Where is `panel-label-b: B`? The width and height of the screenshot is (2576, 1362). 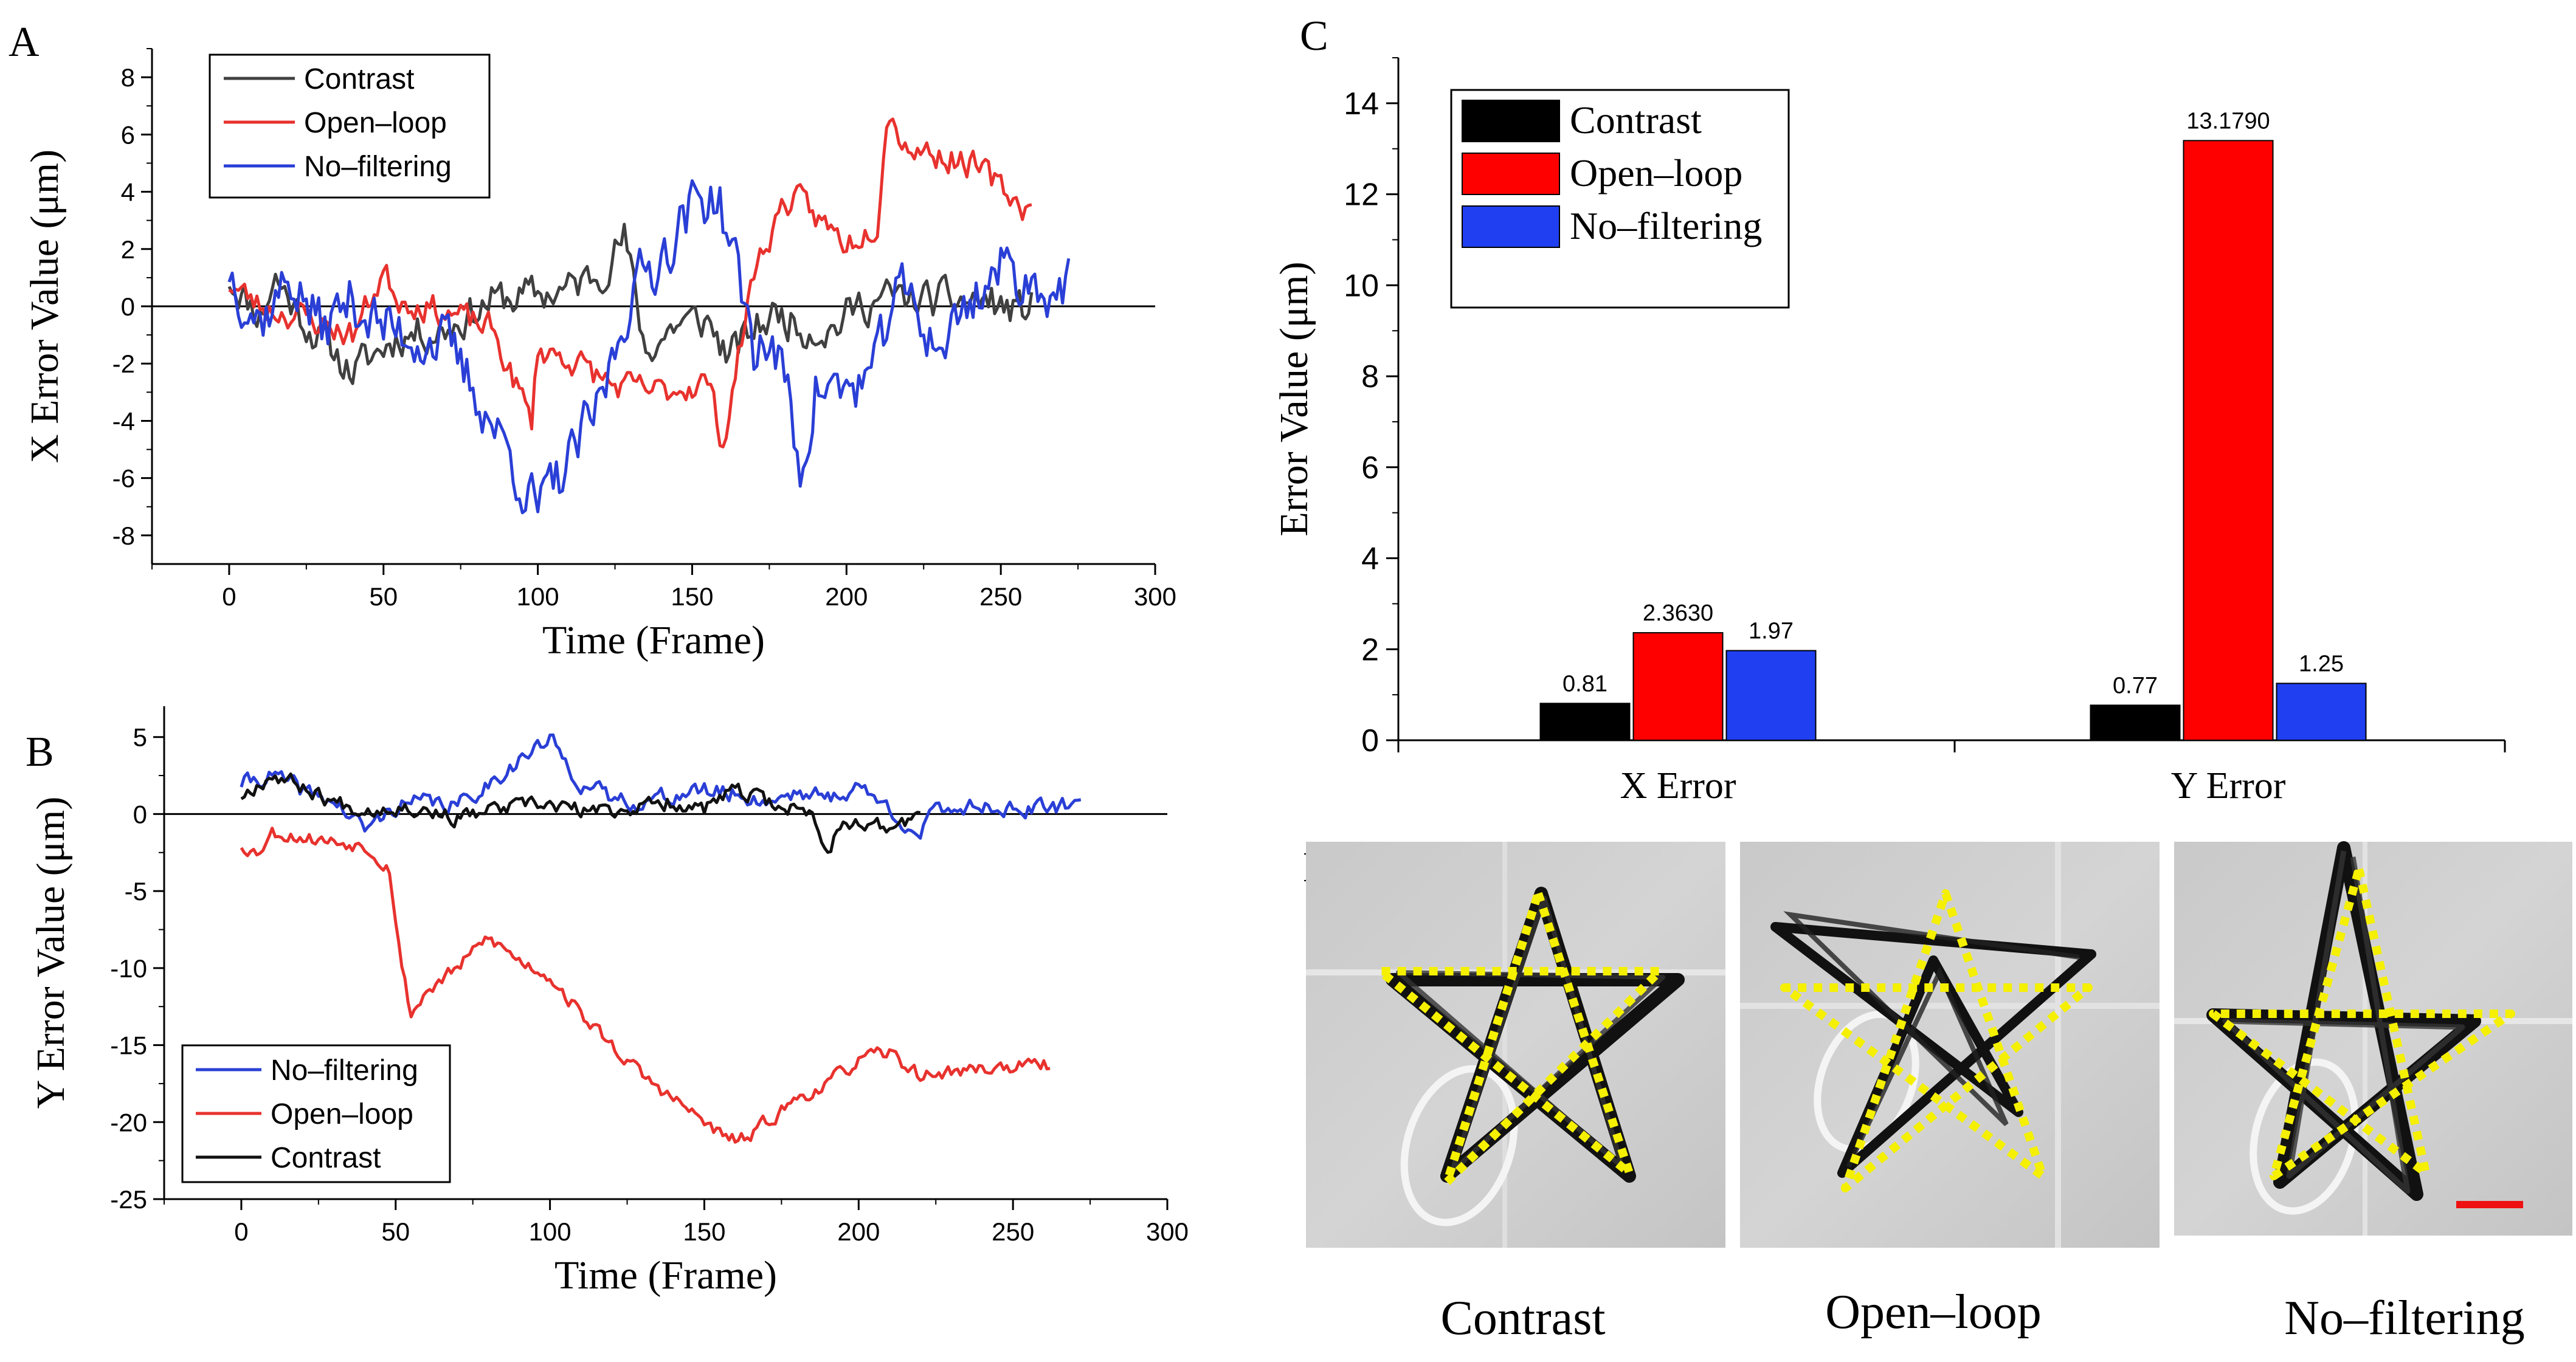
panel-label-b: B is located at coordinates (40, 753).